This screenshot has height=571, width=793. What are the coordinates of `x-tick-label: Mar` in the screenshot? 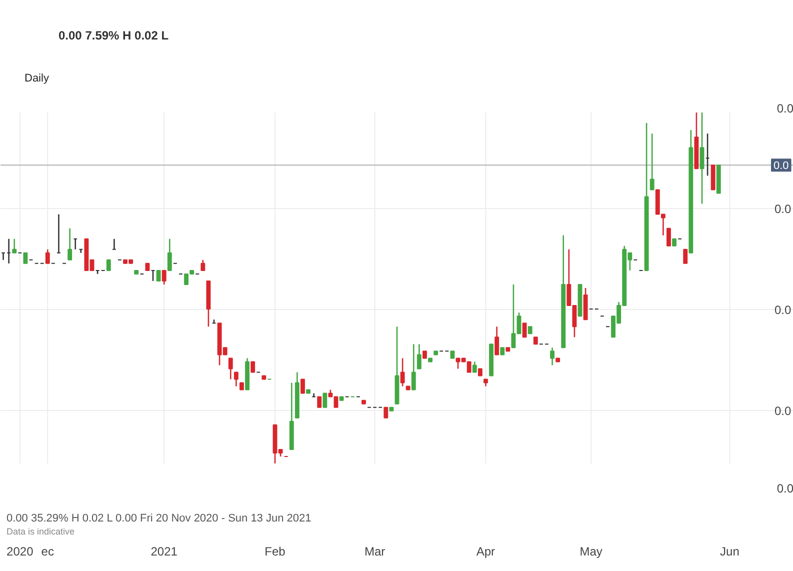 It's located at (375, 551).